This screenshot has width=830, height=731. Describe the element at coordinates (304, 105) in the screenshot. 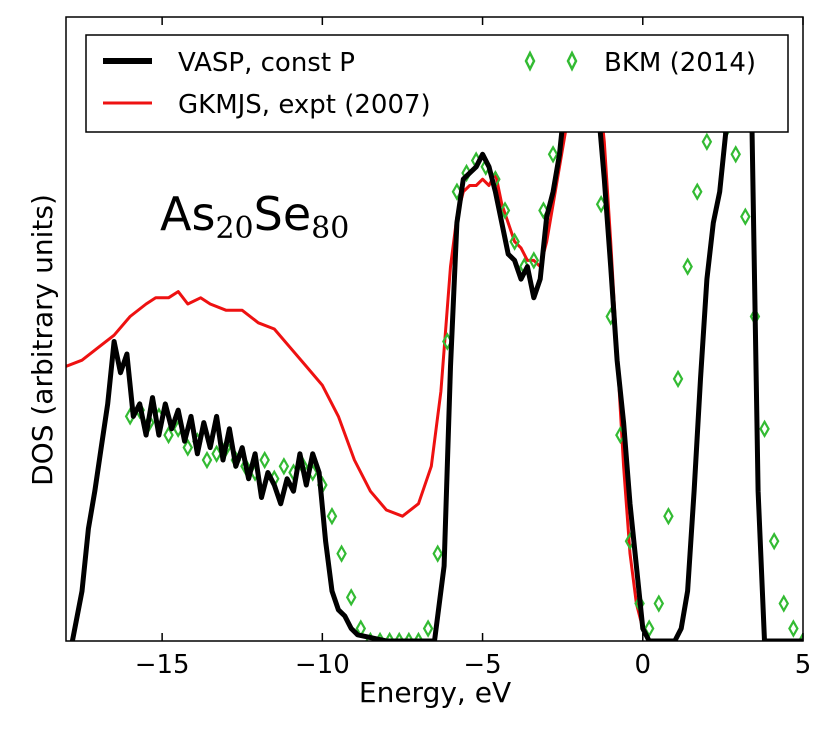

I see `legend-label-gkmjs: GKMJS, expt (2007)` at that location.